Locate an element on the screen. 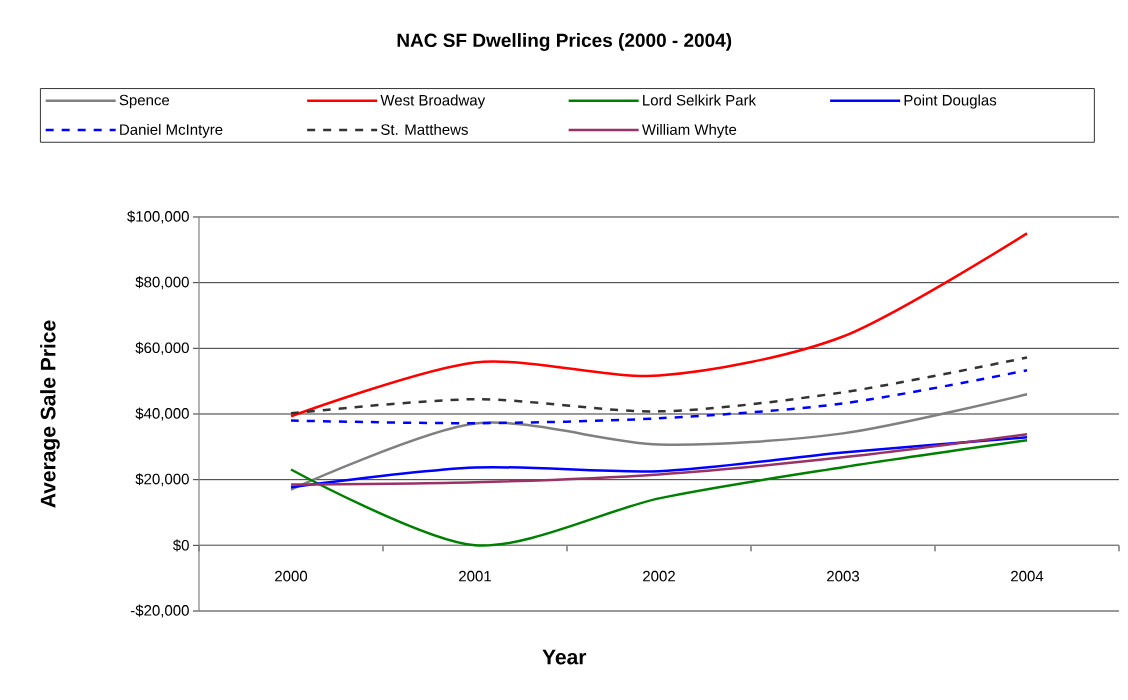 This screenshot has width=1128, height=700. y-tick-label: $100,000 is located at coordinates (158, 217).